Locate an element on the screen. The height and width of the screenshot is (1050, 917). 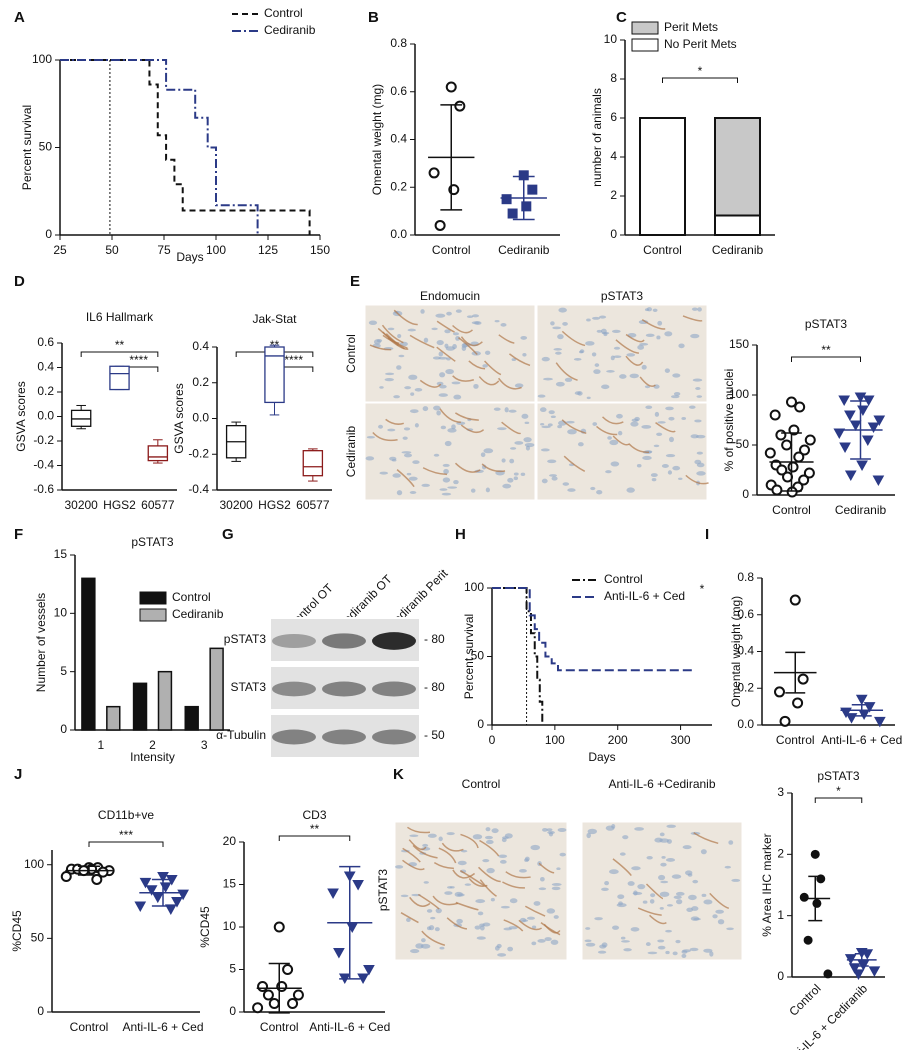
y-tick-label: 0.8 is located at coordinates (398, 43).